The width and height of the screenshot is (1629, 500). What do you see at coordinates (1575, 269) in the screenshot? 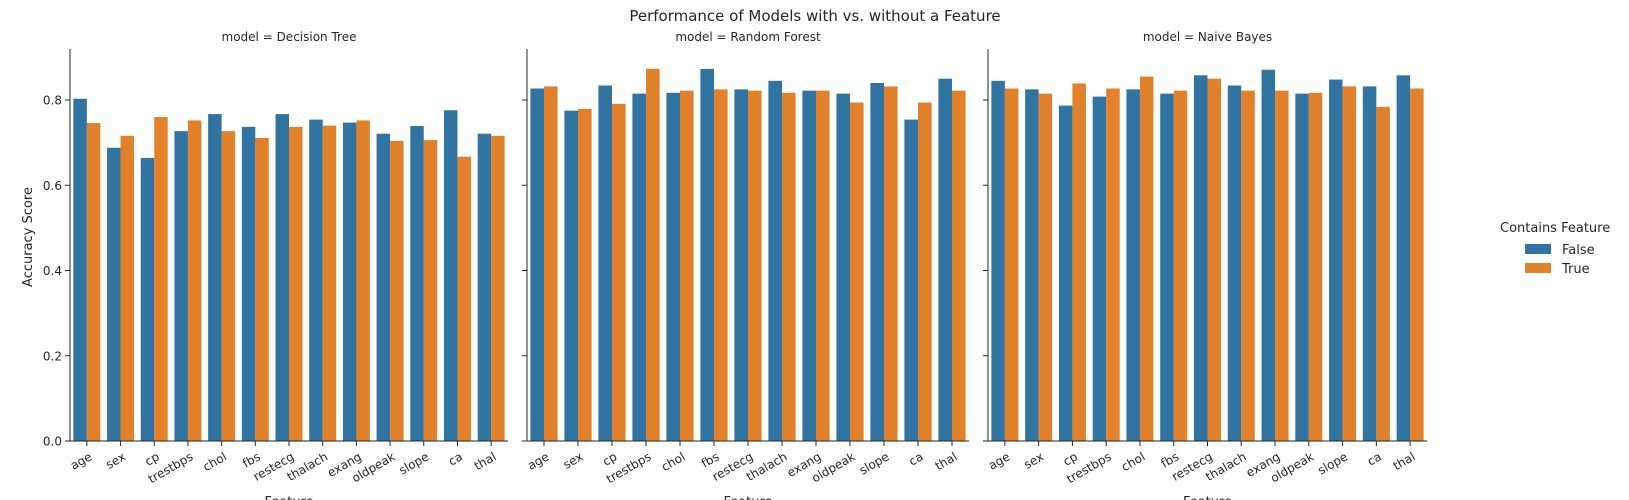
I see `legend-label-true: True` at bounding box center [1575, 269].